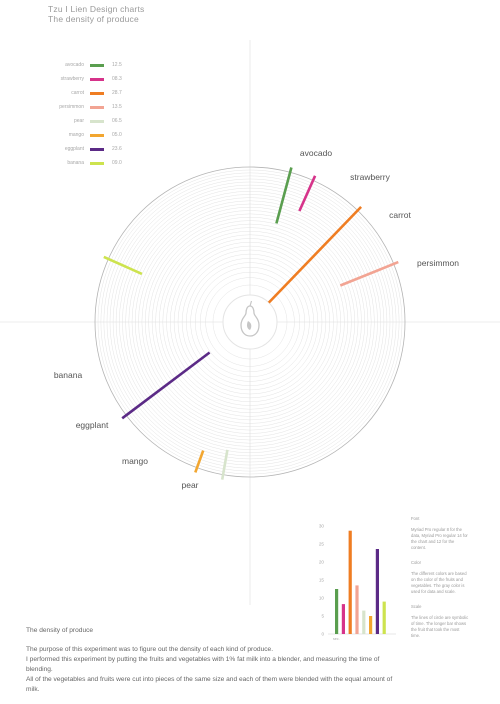 The image size is (500, 704). What do you see at coordinates (369, 273) in the screenshot?
I see `bar-persimmon` at bounding box center [369, 273].